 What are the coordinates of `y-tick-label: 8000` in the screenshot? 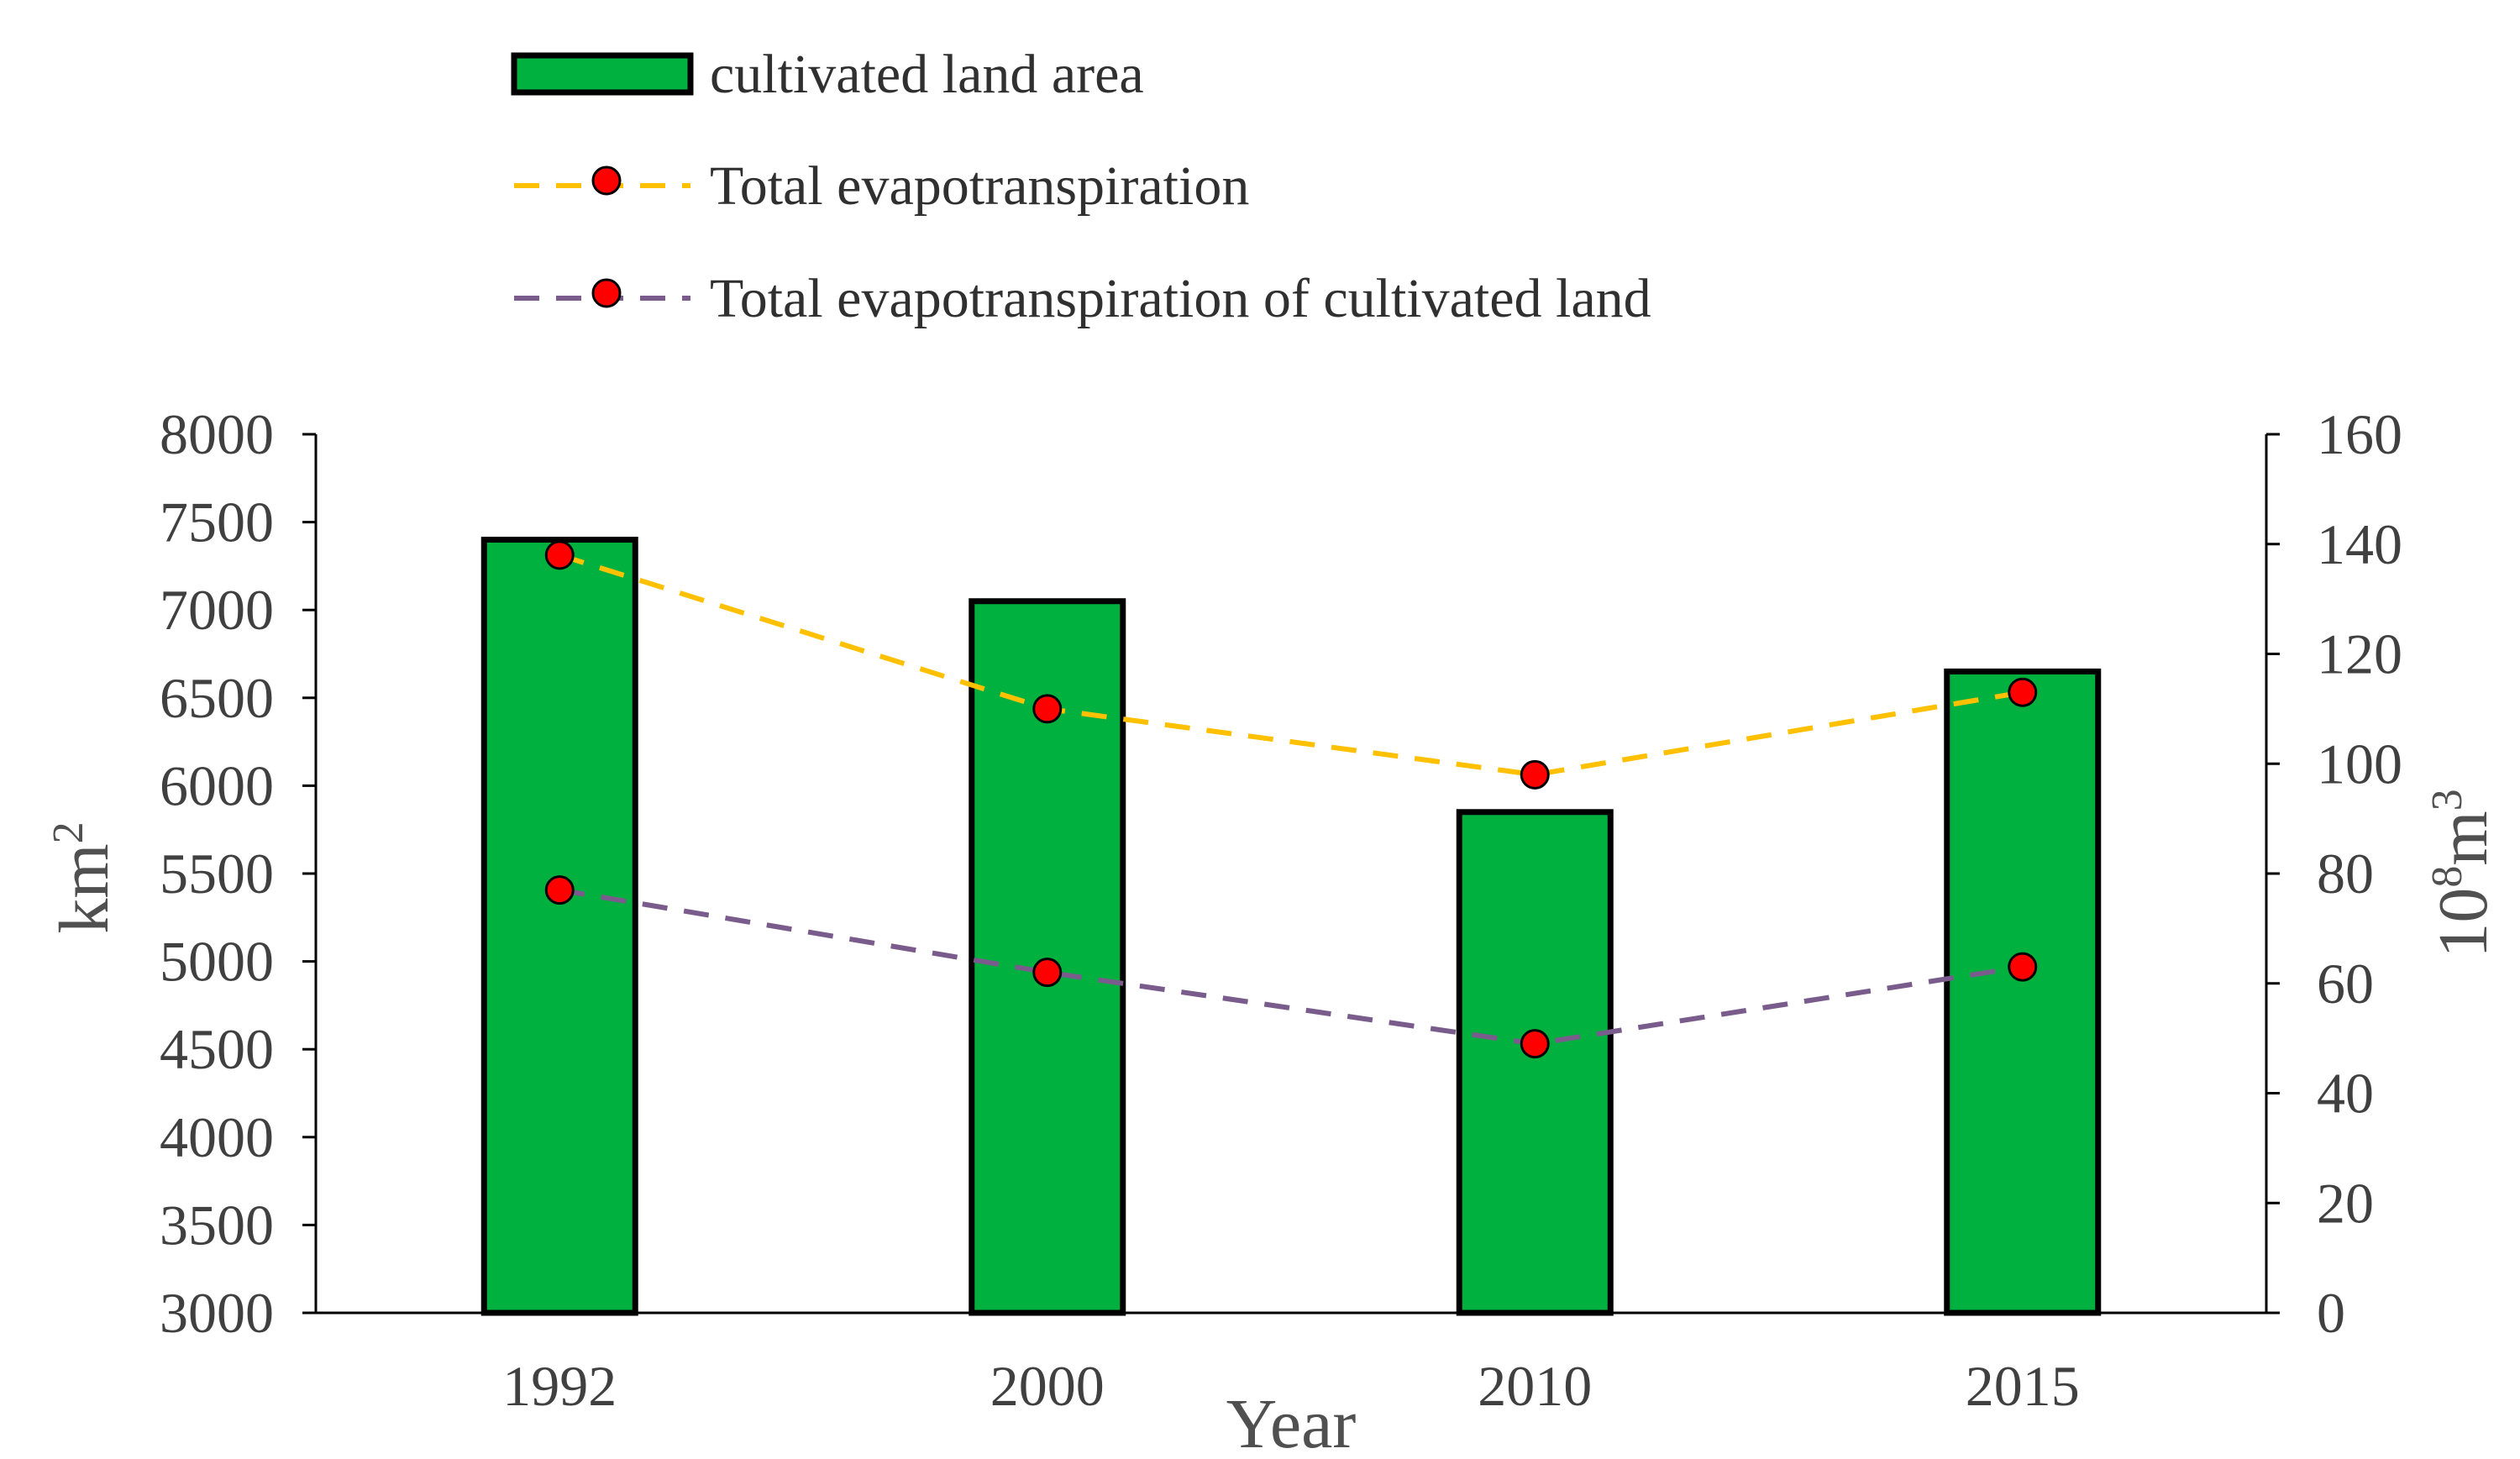 It's located at (217, 434).